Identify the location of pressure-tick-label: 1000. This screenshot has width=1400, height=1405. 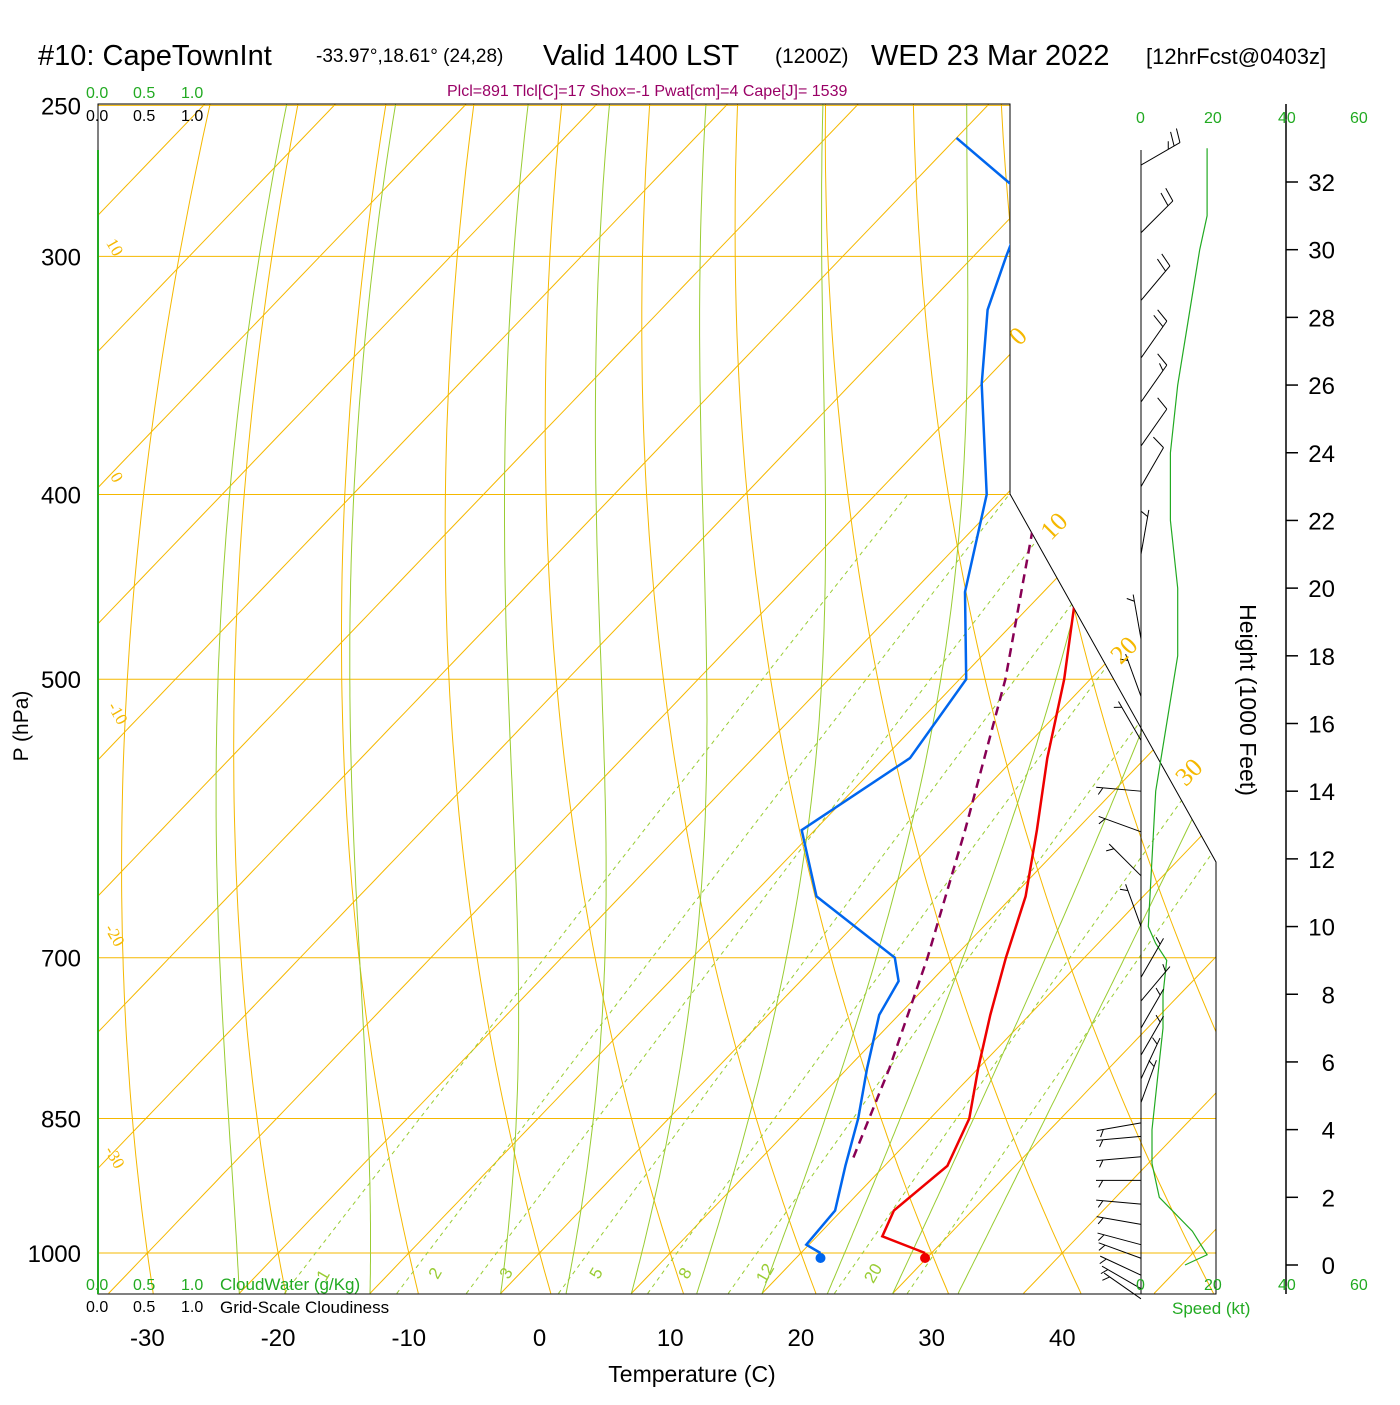
(54, 1254).